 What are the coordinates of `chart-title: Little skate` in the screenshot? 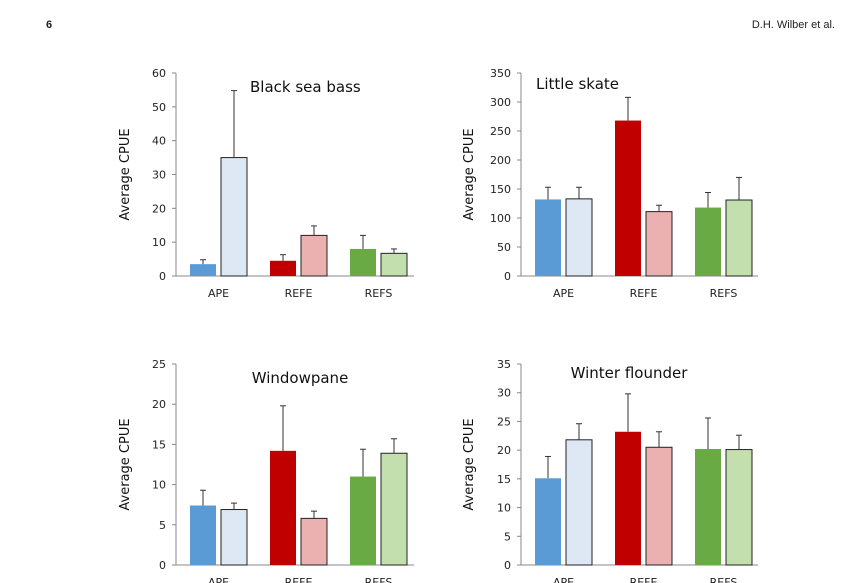 It's located at (577, 84).